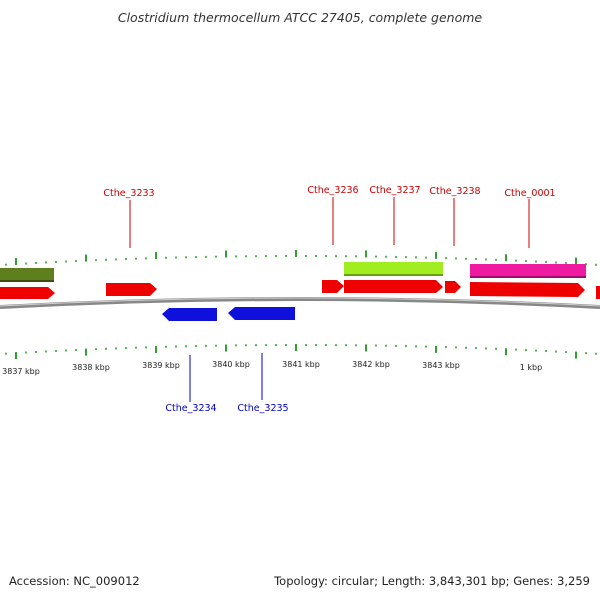 The image size is (600, 600). I want to click on scale-label: 3840 kbp, so click(231, 364).